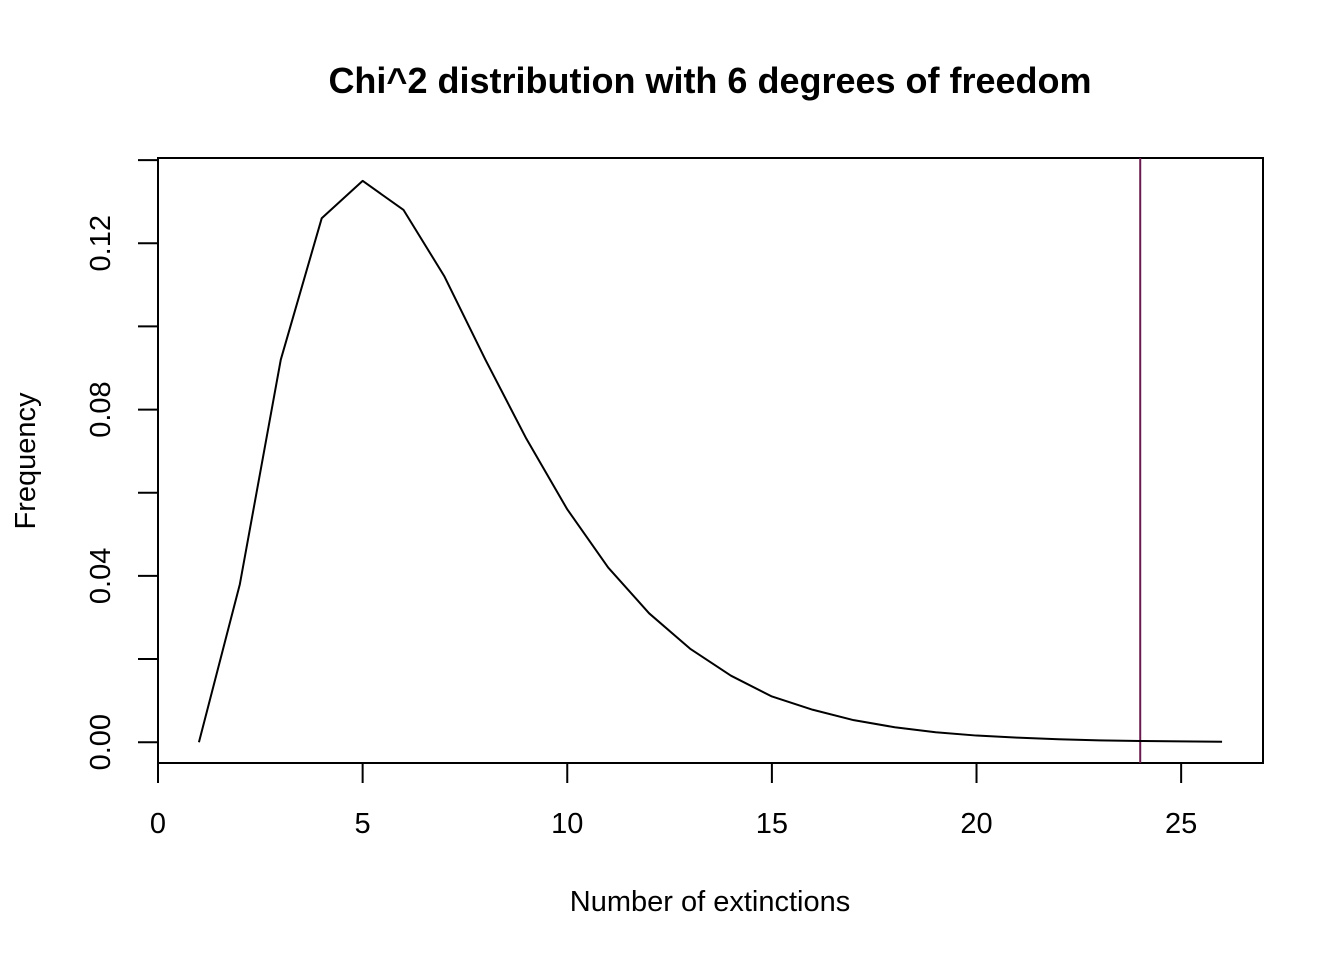  What do you see at coordinates (567, 824) in the screenshot?
I see `x-tick-label: 10` at bounding box center [567, 824].